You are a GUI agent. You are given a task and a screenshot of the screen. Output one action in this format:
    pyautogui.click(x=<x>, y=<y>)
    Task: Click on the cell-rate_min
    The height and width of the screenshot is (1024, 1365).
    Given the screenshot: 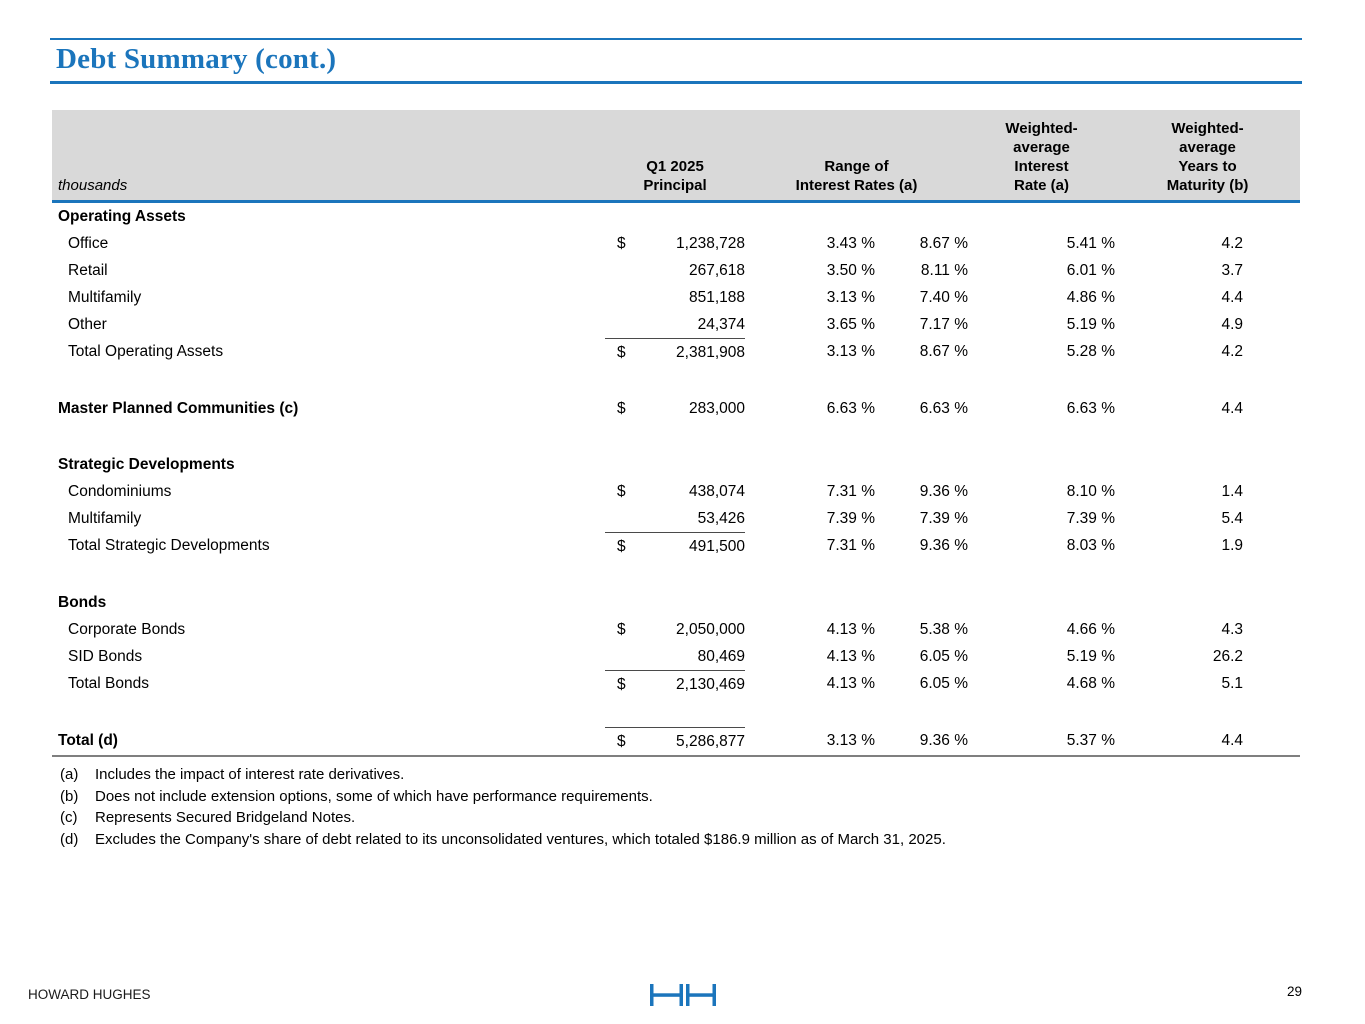 What is the action you would take?
    pyautogui.click(x=810, y=464)
    